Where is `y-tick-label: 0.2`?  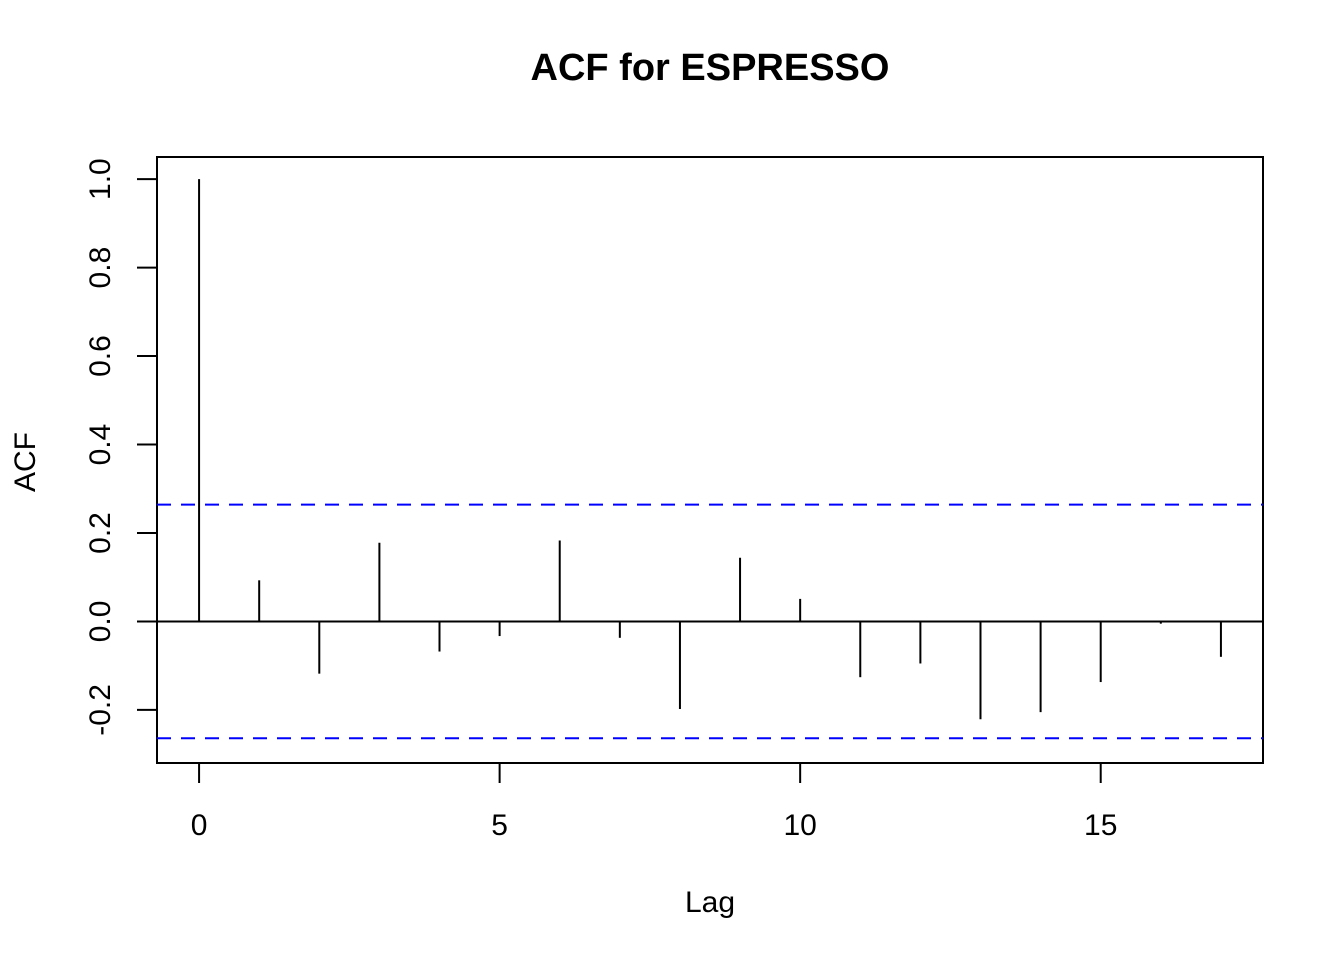 y-tick-label: 0.2 is located at coordinates (100, 533).